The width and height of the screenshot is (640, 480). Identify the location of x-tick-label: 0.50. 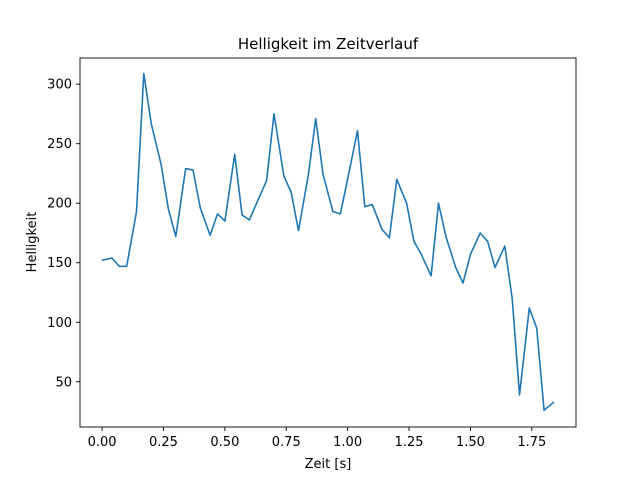
(224, 442).